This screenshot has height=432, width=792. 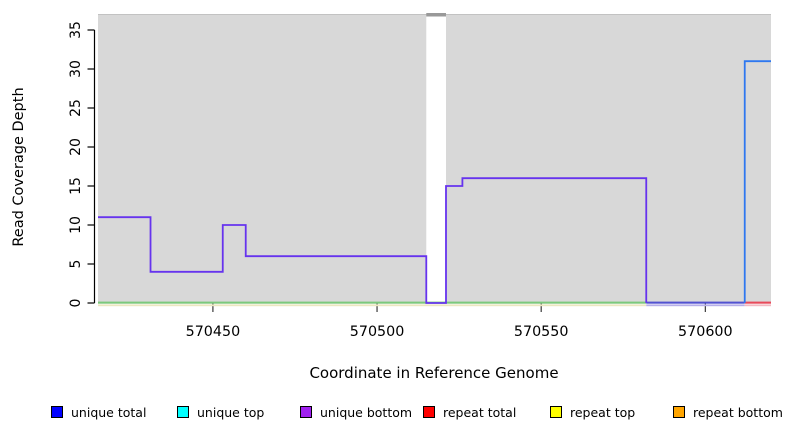 I want to click on legend-item-repeat-top: repeat top, so click(x=592, y=412).